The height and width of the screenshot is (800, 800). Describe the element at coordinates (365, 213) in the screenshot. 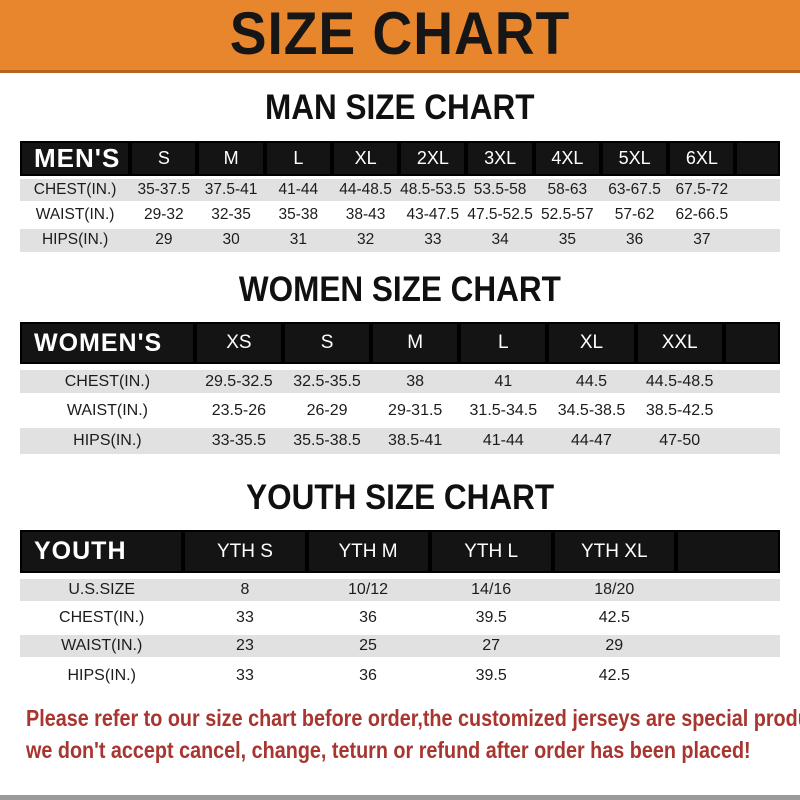

I see `size-value: 38-43` at that location.